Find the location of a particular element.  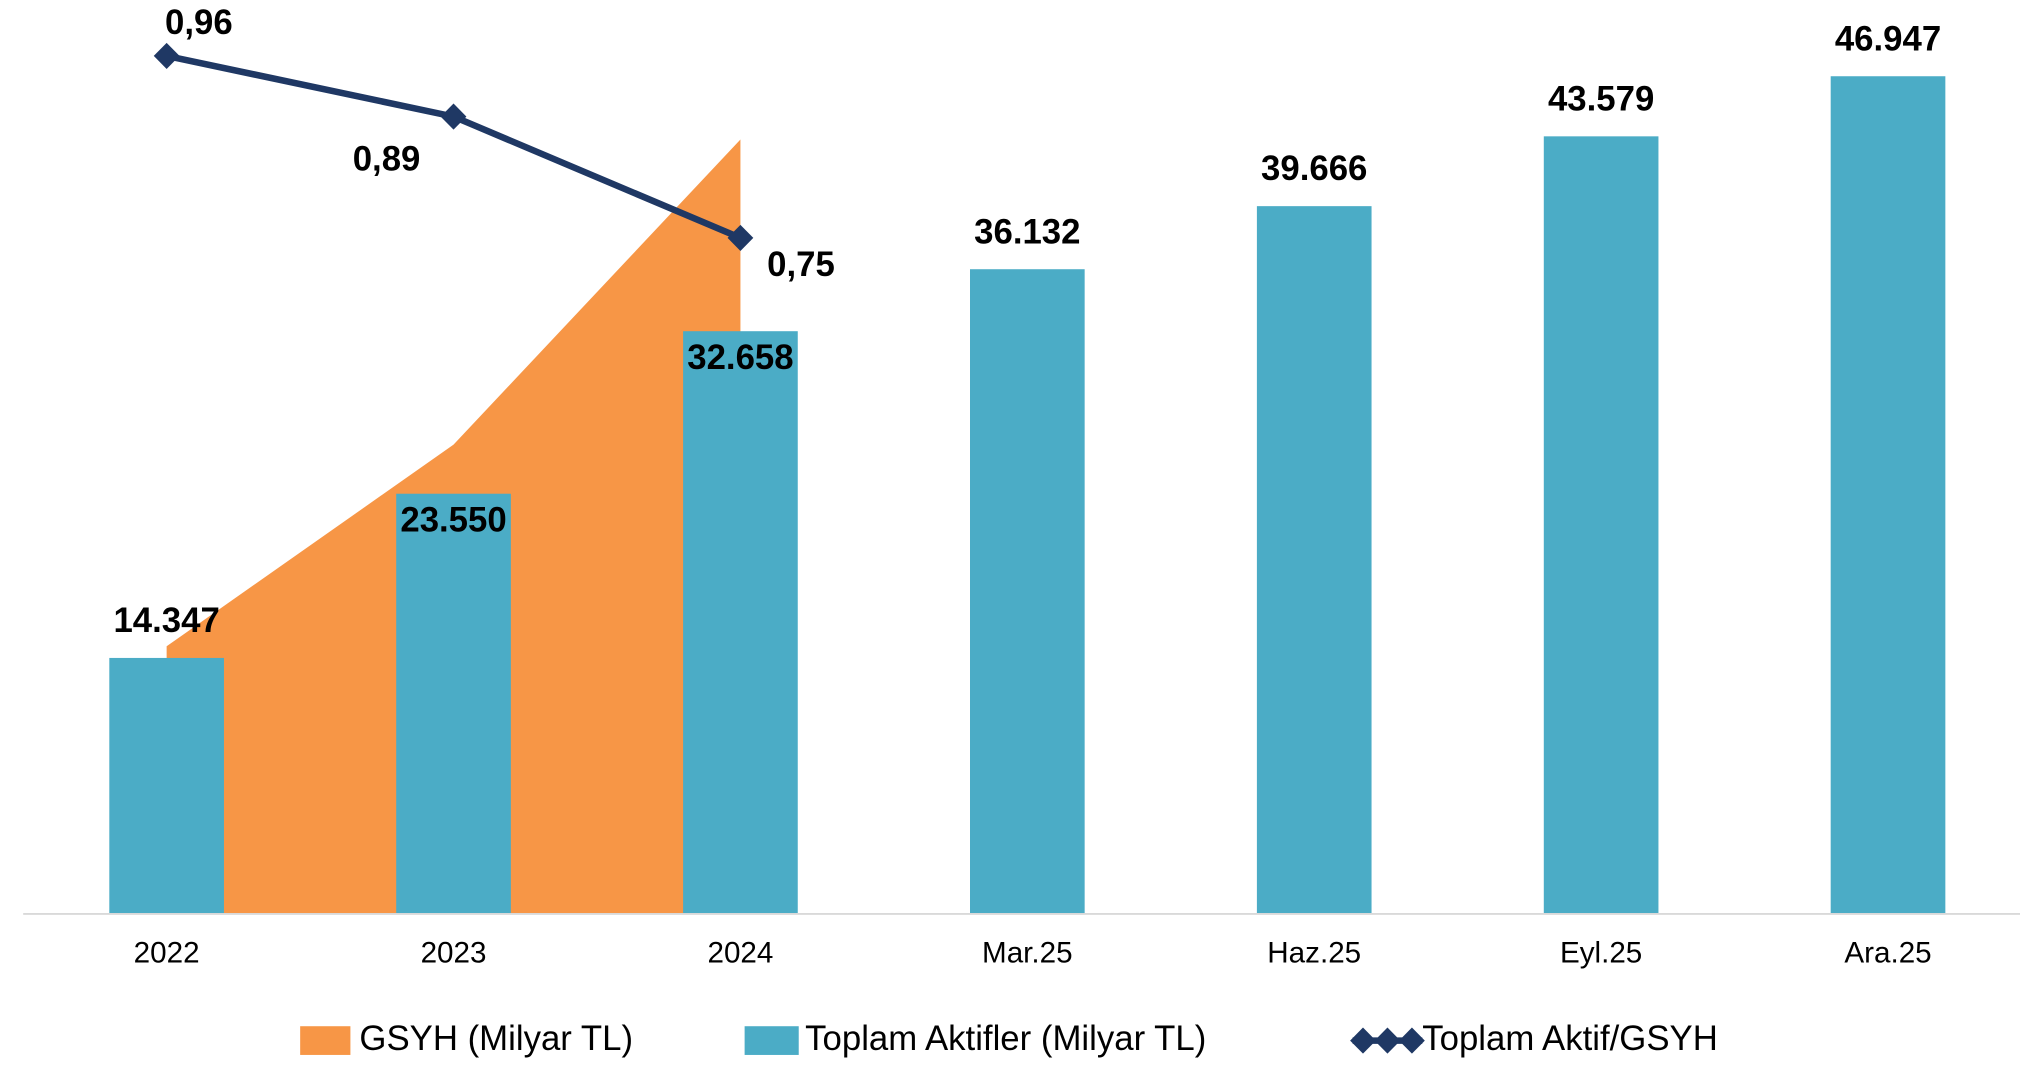

x-tick-label: Mar.25 is located at coordinates (1027, 952).